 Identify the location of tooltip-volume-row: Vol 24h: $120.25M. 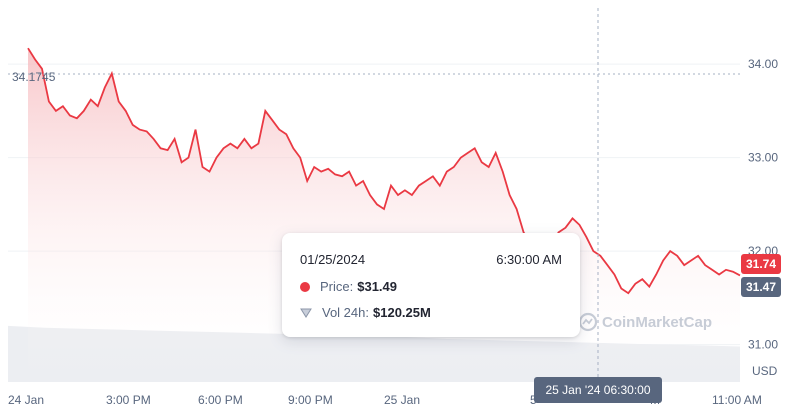
(365, 312).